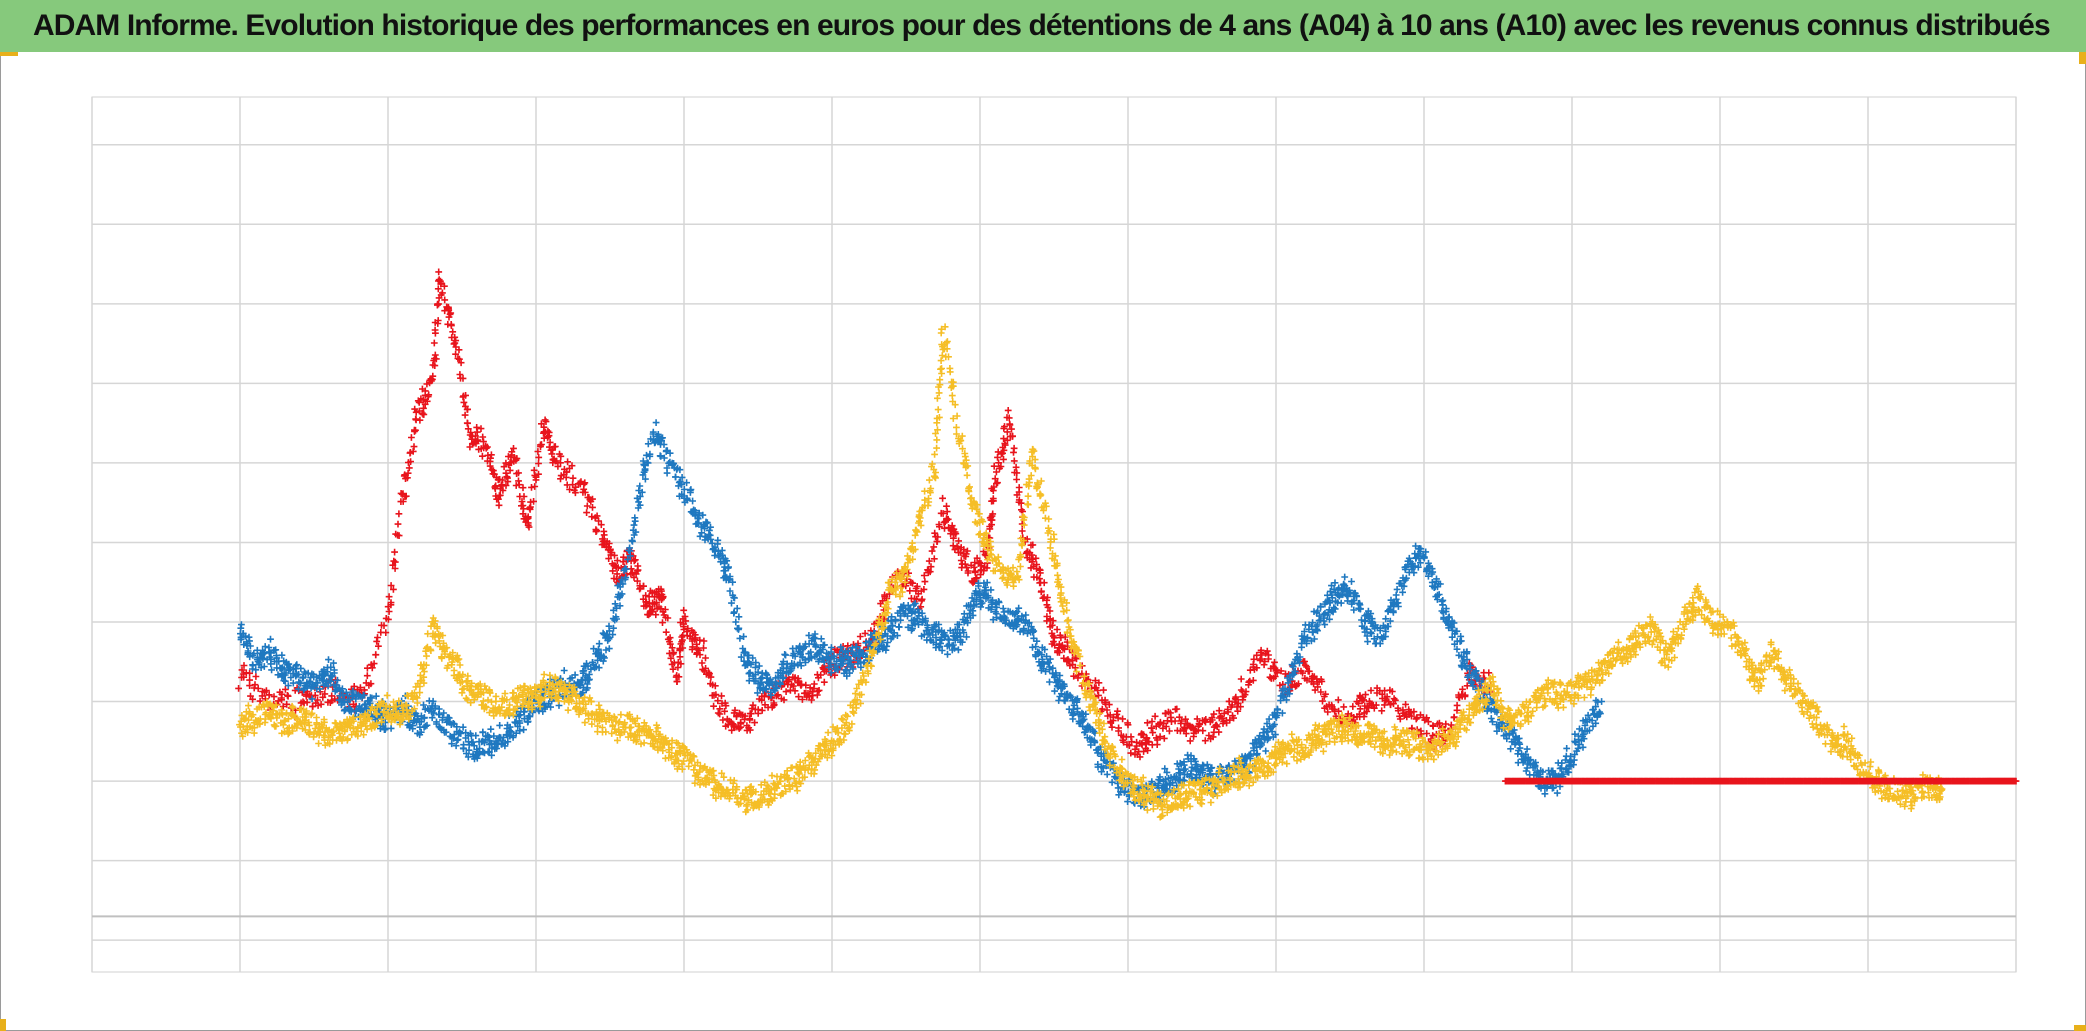 This screenshot has width=2086, height=1031. I want to click on corner-accent-br, so click(2080, 1028).